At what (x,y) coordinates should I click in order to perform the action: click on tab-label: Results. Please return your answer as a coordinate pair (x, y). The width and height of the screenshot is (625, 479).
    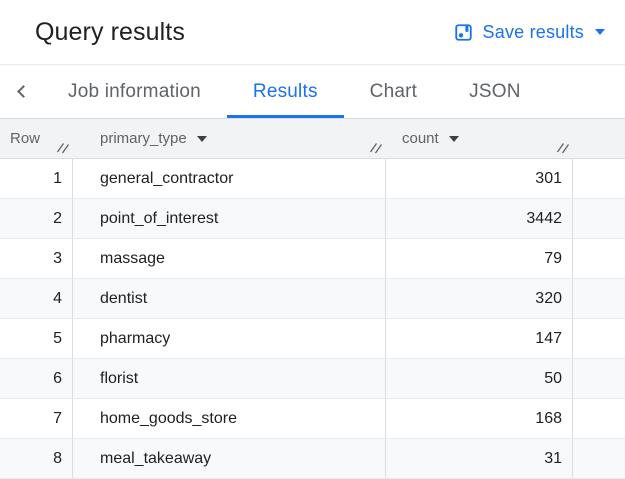
    Looking at the image, I should click on (285, 91).